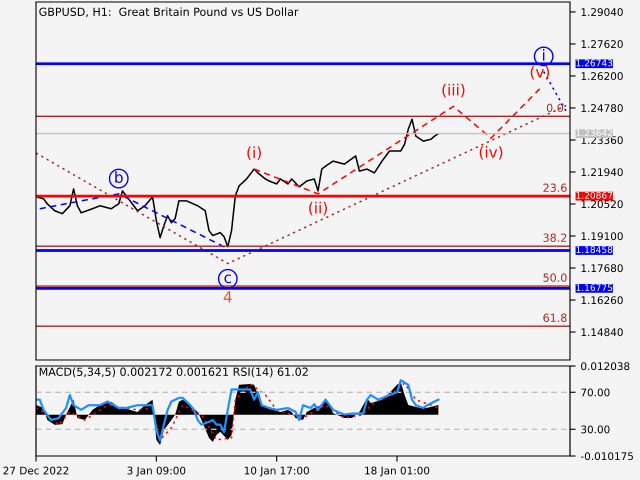 This screenshot has width=640, height=480. Describe the element at coordinates (555, 108) in the screenshot. I see `annotation: 0.0` at that location.